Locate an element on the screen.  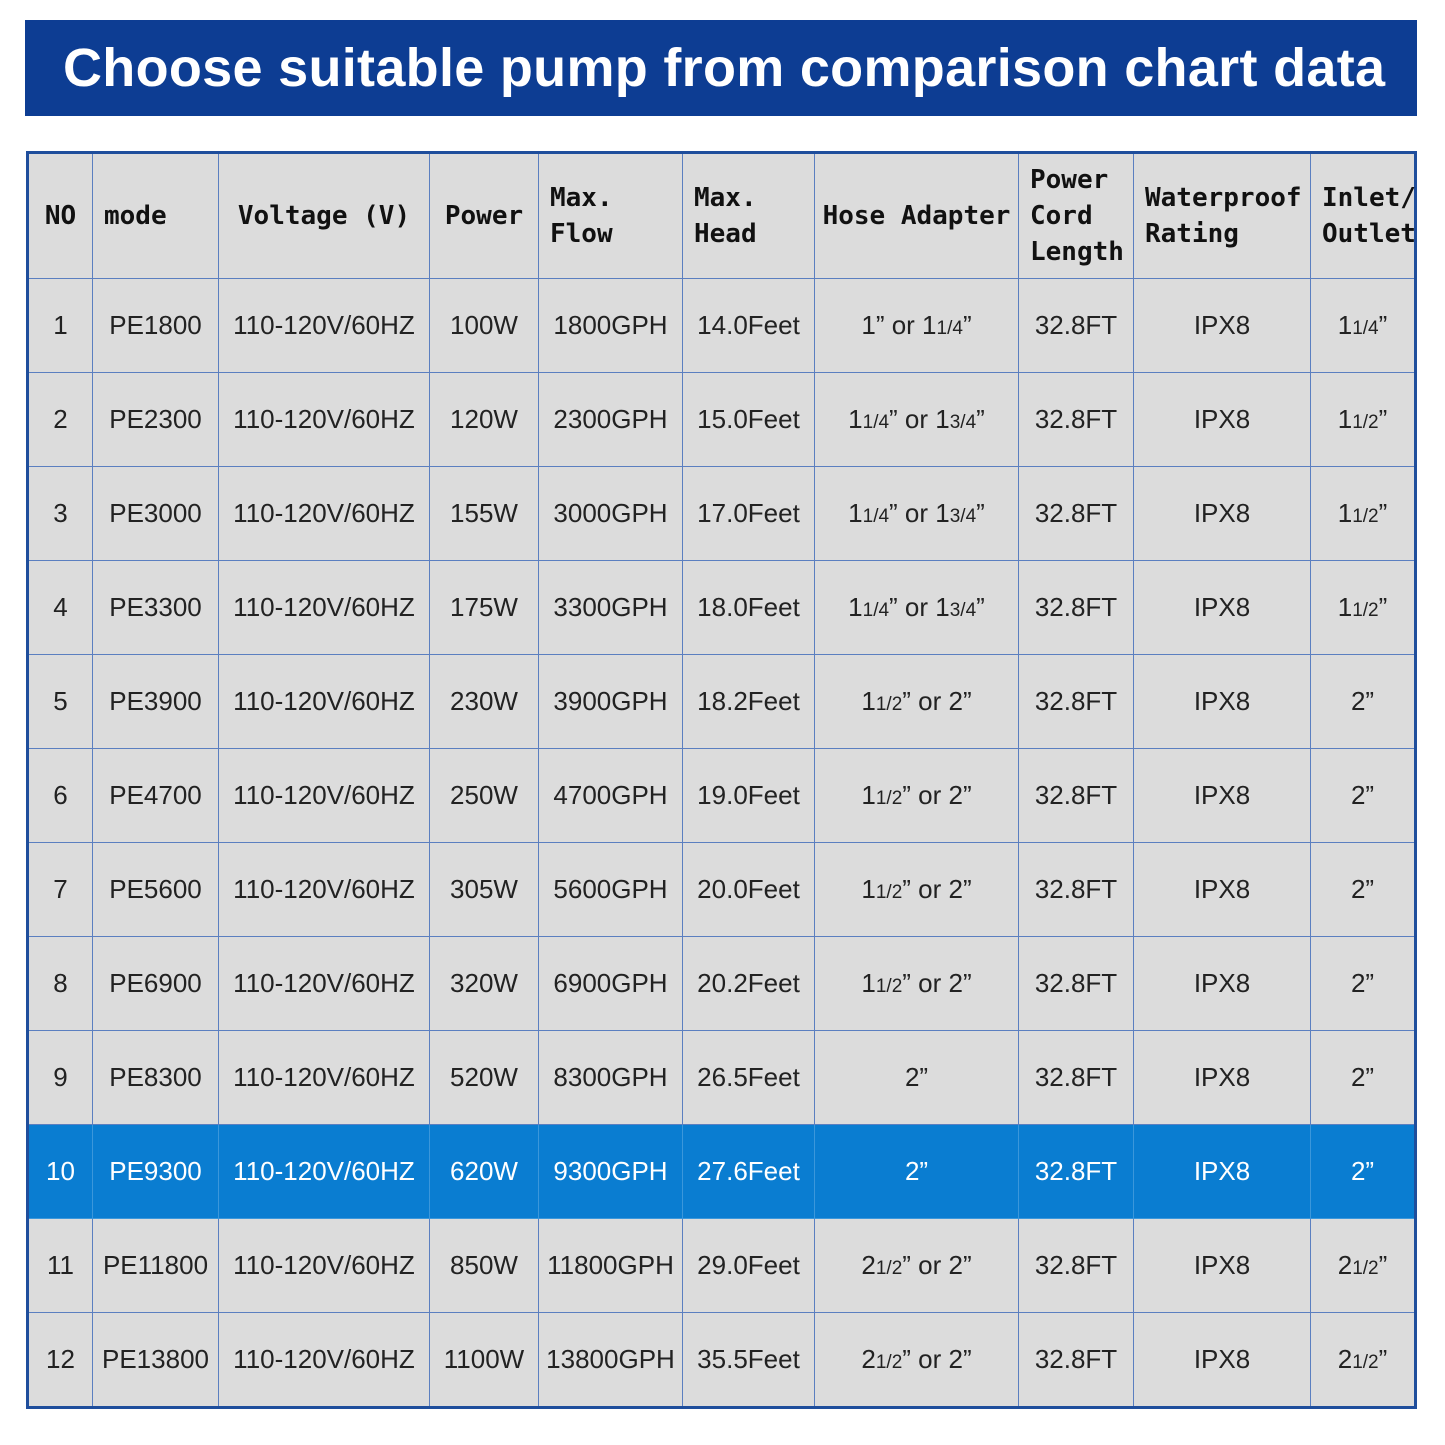
cell-power: 250W is located at coordinates (484, 795).